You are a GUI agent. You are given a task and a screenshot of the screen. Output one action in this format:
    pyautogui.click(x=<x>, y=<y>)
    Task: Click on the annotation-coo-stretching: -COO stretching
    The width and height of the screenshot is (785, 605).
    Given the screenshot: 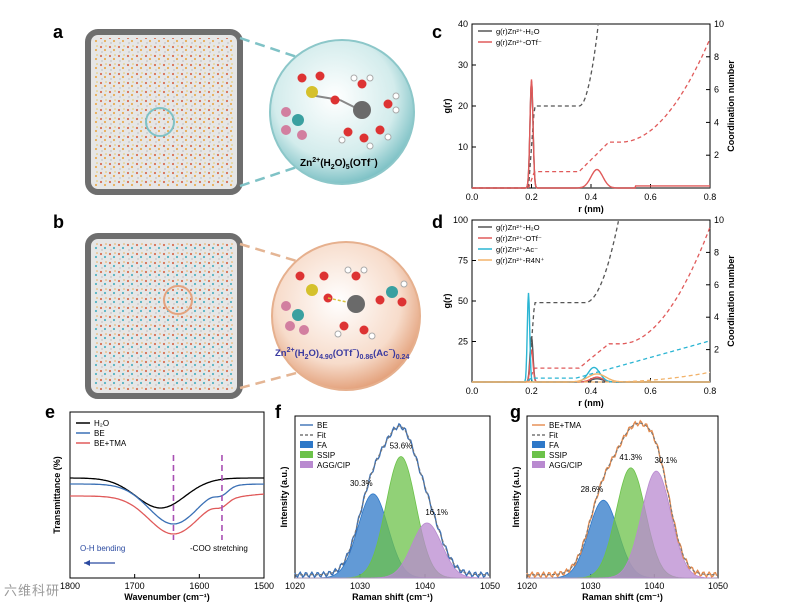 What is the action you would take?
    pyautogui.click(x=219, y=548)
    